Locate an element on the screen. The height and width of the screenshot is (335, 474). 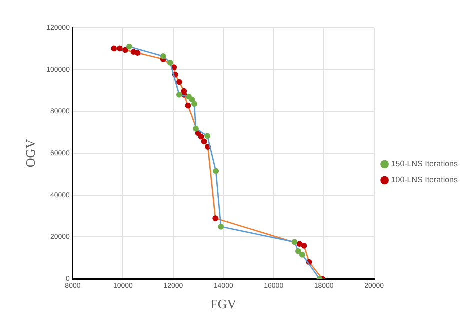
y-axis-title: OGV is located at coordinates (30, 153).